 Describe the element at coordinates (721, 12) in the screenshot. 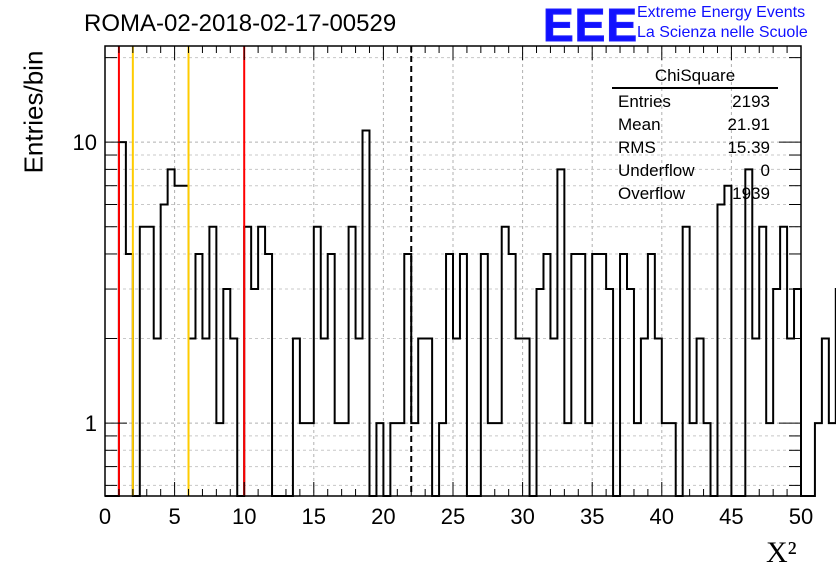

I see `logo-line-1: Extreme Energy Events` at that location.